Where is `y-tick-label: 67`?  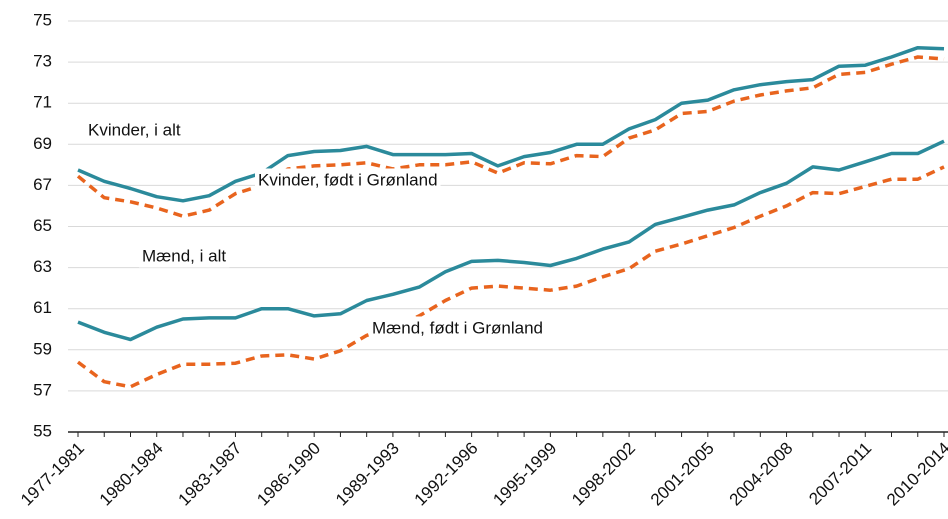
y-tick-label: 67 is located at coordinates (42, 184).